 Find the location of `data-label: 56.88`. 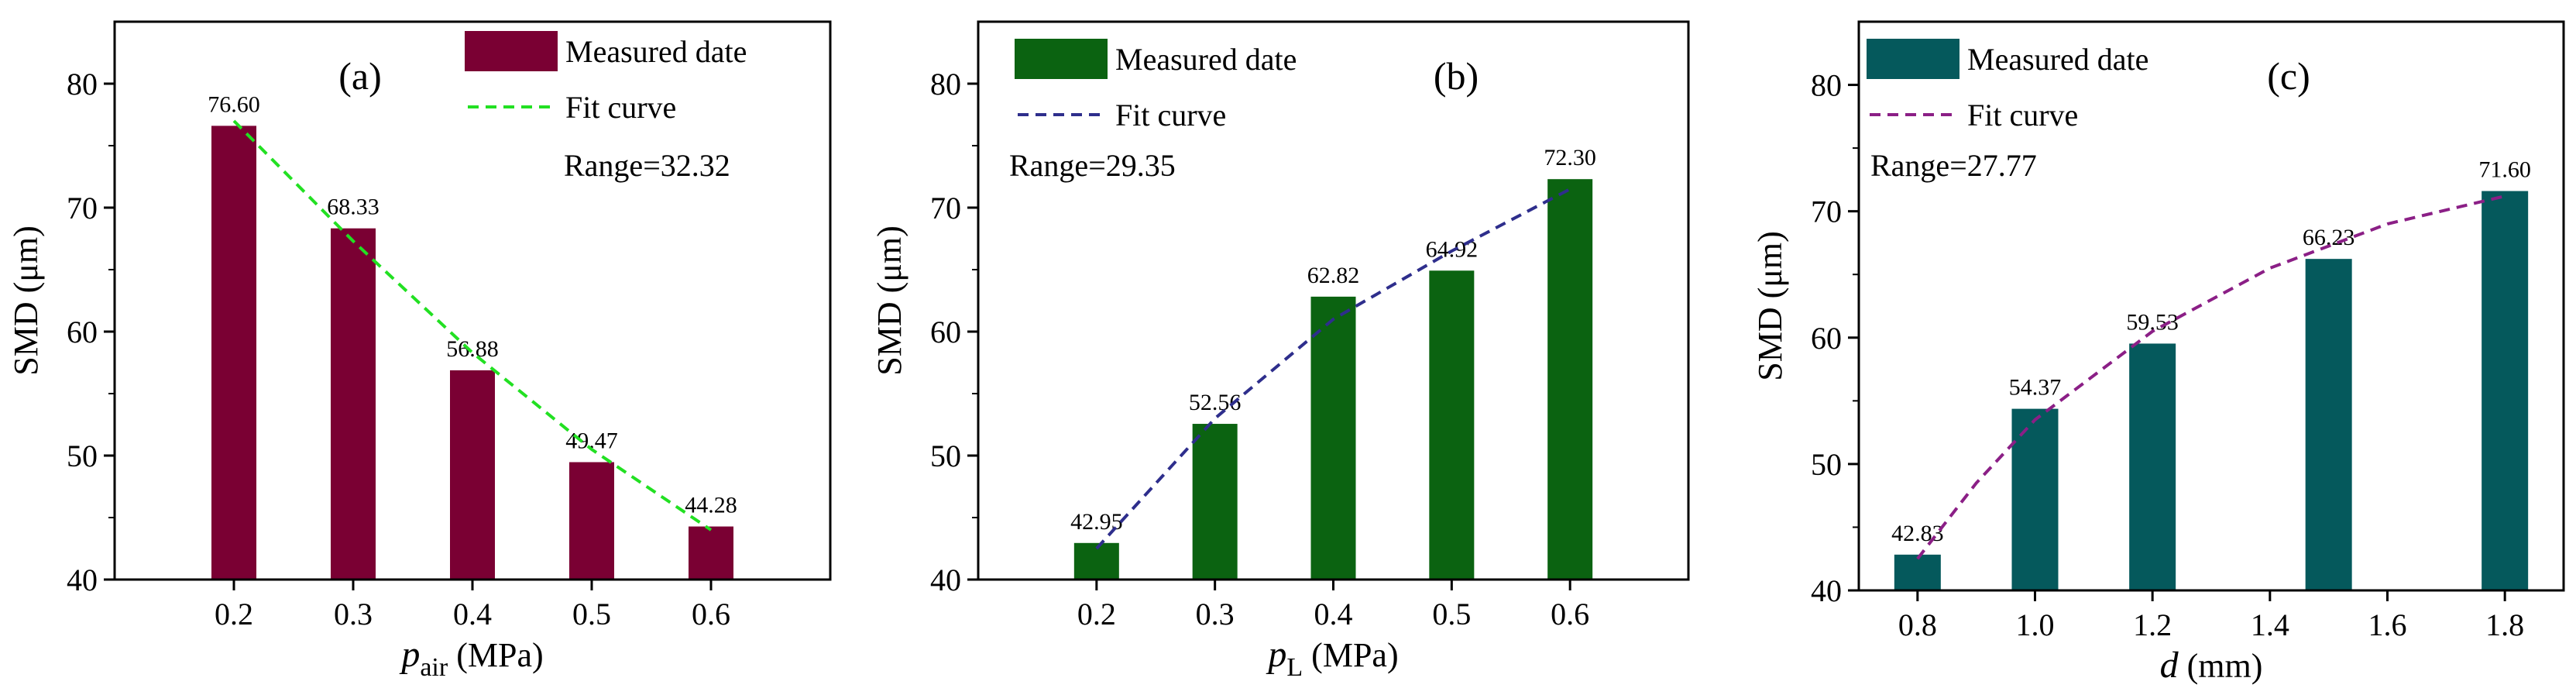

data-label: 56.88 is located at coordinates (472, 349).